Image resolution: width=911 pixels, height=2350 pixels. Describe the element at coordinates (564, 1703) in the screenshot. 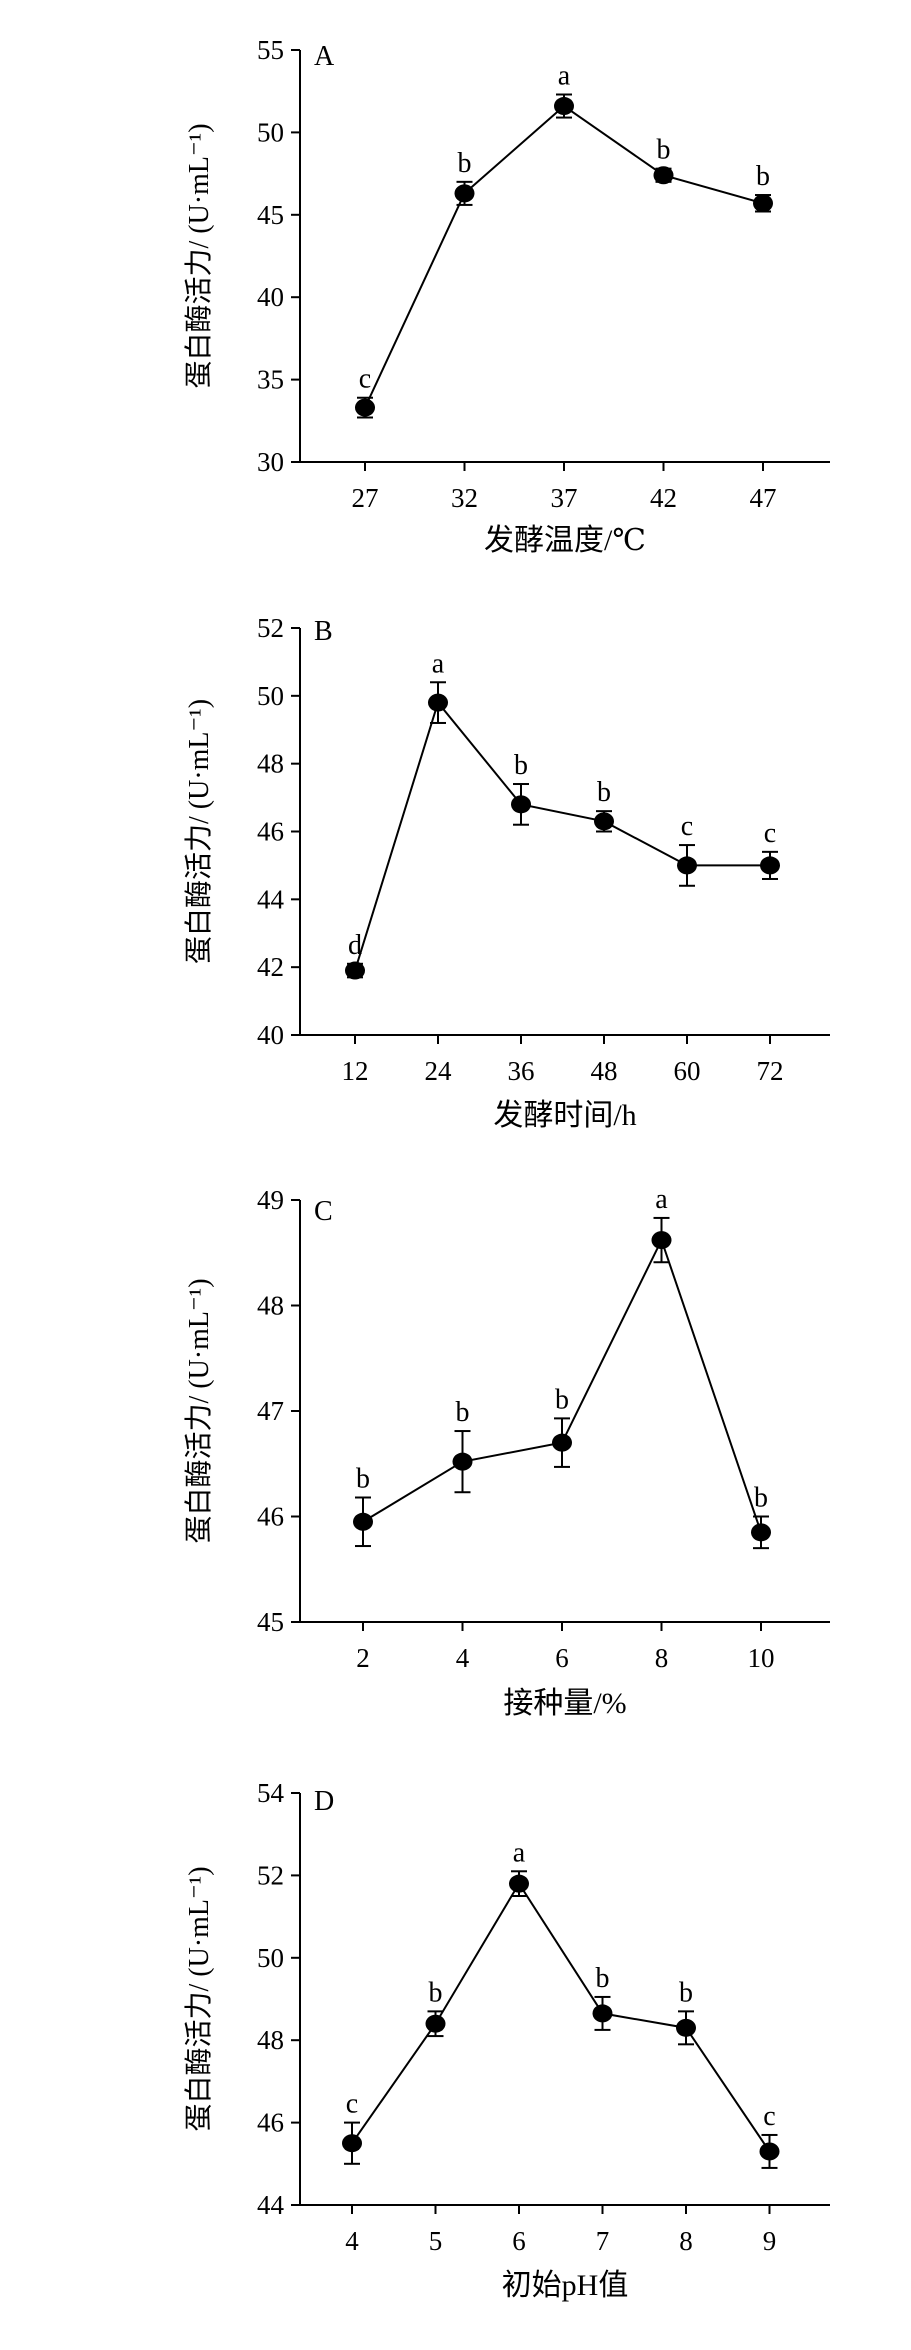

I see `x-axis-title: 接种量/%` at that location.